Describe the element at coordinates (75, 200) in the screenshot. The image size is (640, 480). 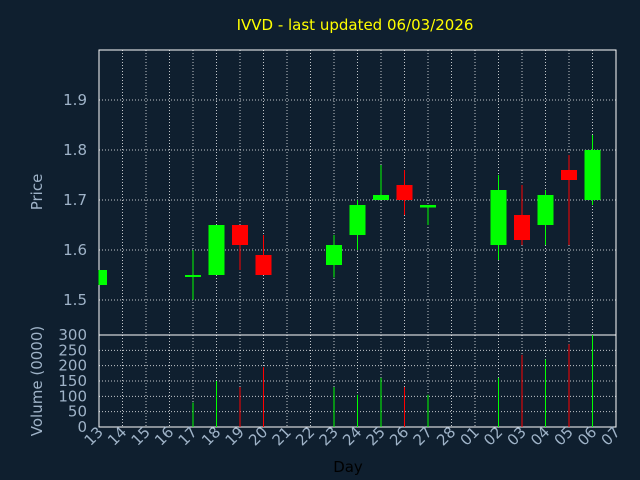
I see `price-tick-label: 1.7` at that location.